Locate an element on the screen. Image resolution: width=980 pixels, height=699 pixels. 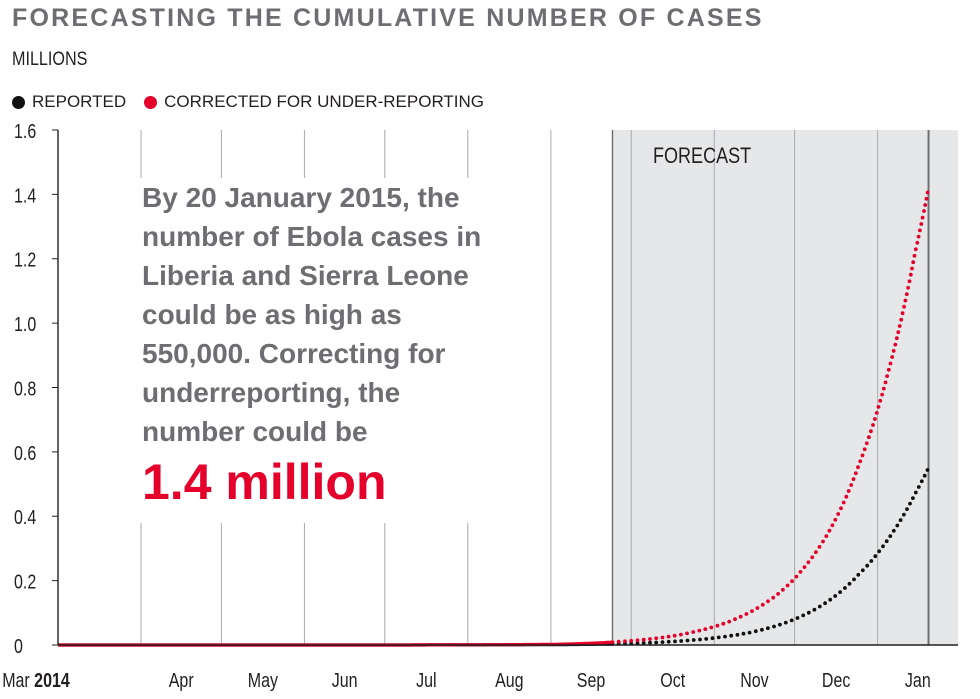
forecast-label: FORECAST is located at coordinates (702, 156).